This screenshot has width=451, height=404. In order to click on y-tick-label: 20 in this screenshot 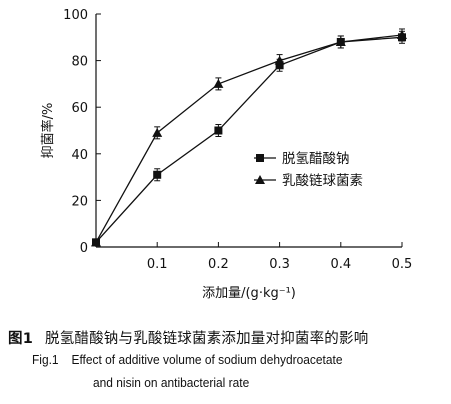, I will do `click(79, 201)`.